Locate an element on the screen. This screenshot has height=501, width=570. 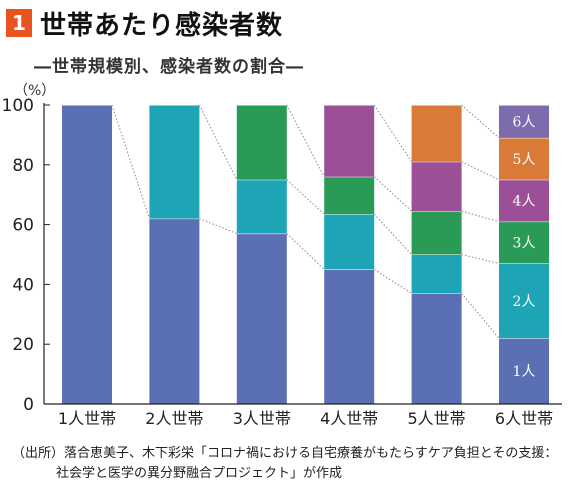
bar-segment-6-3人 is located at coordinates (524, 242).